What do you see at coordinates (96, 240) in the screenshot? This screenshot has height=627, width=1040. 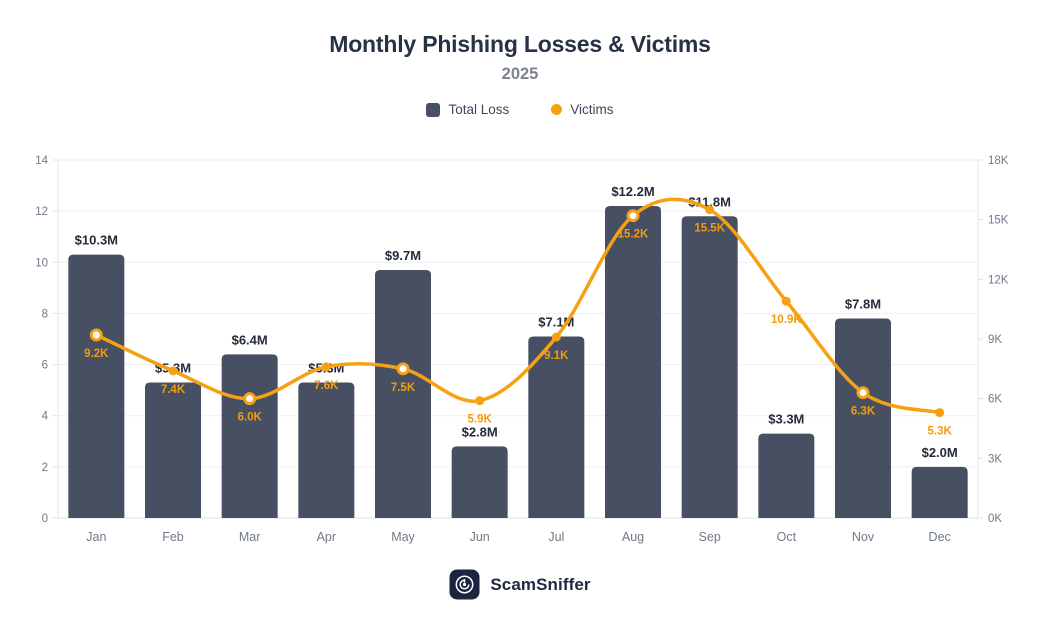 I see `bar-value-label-jan: $10.3M` at bounding box center [96, 240].